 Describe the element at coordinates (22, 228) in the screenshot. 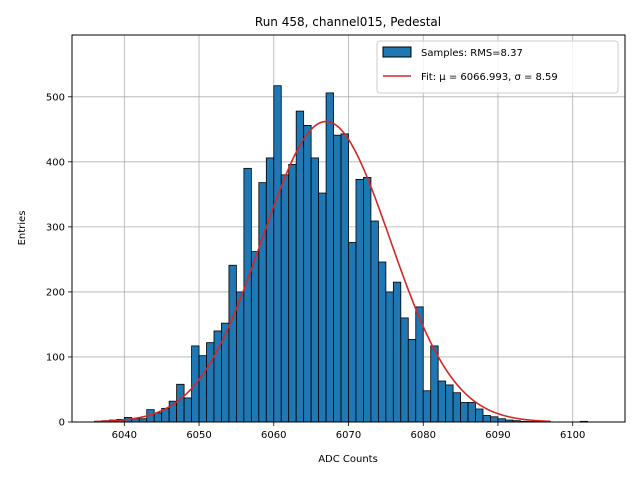

I see `y-axis-label: Entries` at that location.